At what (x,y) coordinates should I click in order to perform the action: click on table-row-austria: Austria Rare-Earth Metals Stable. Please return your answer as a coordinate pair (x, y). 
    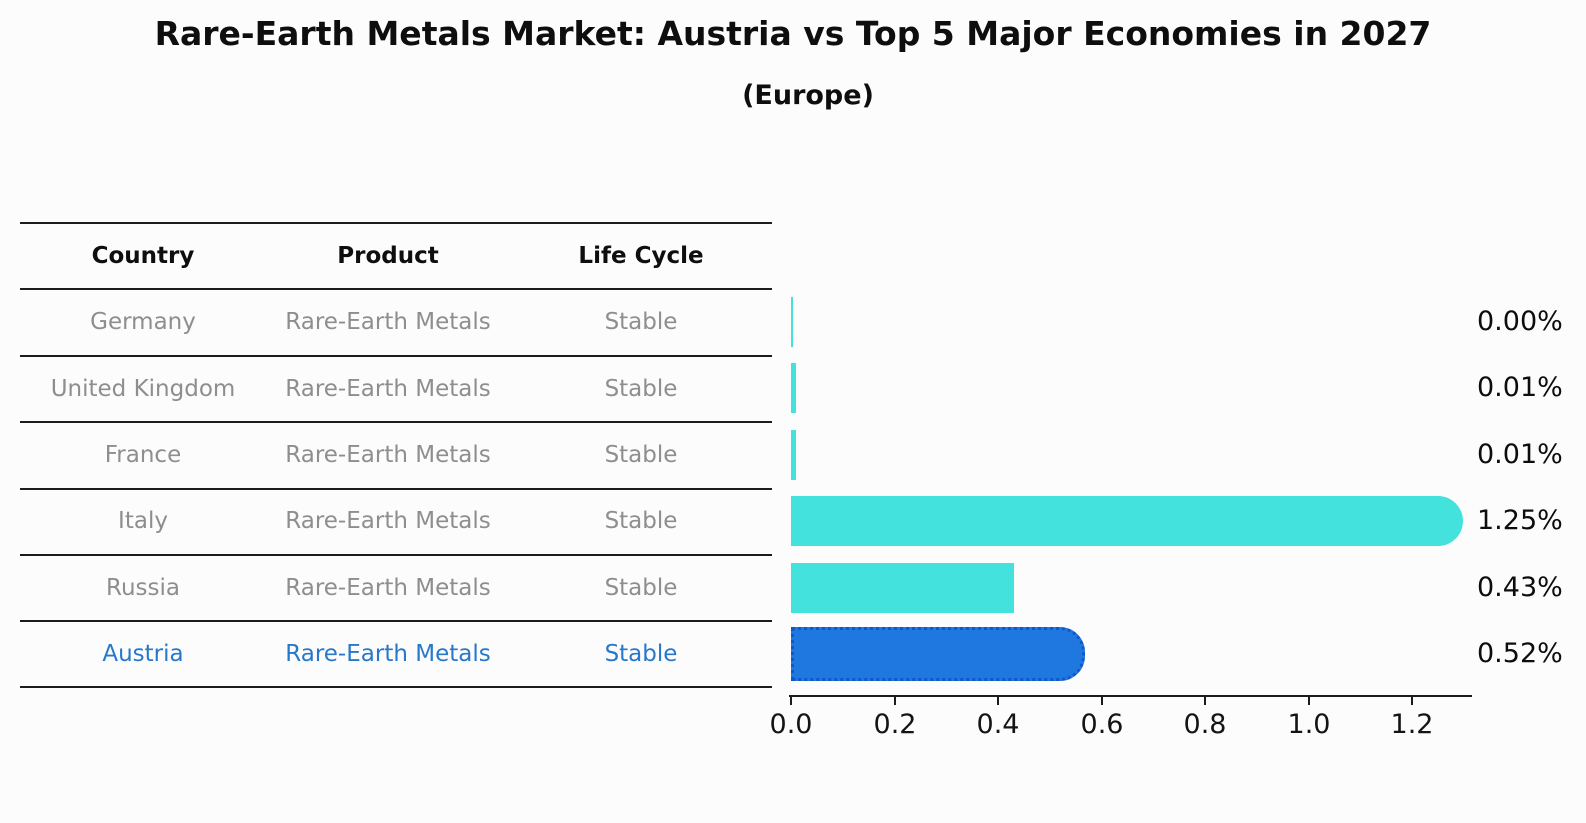
    Looking at the image, I should click on (396, 654).